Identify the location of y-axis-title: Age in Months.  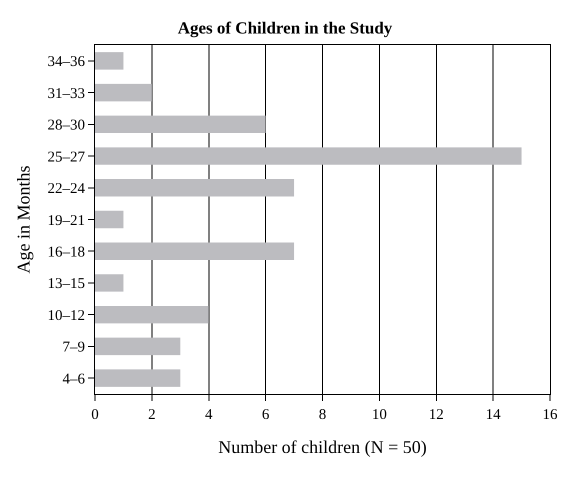
(24, 220).